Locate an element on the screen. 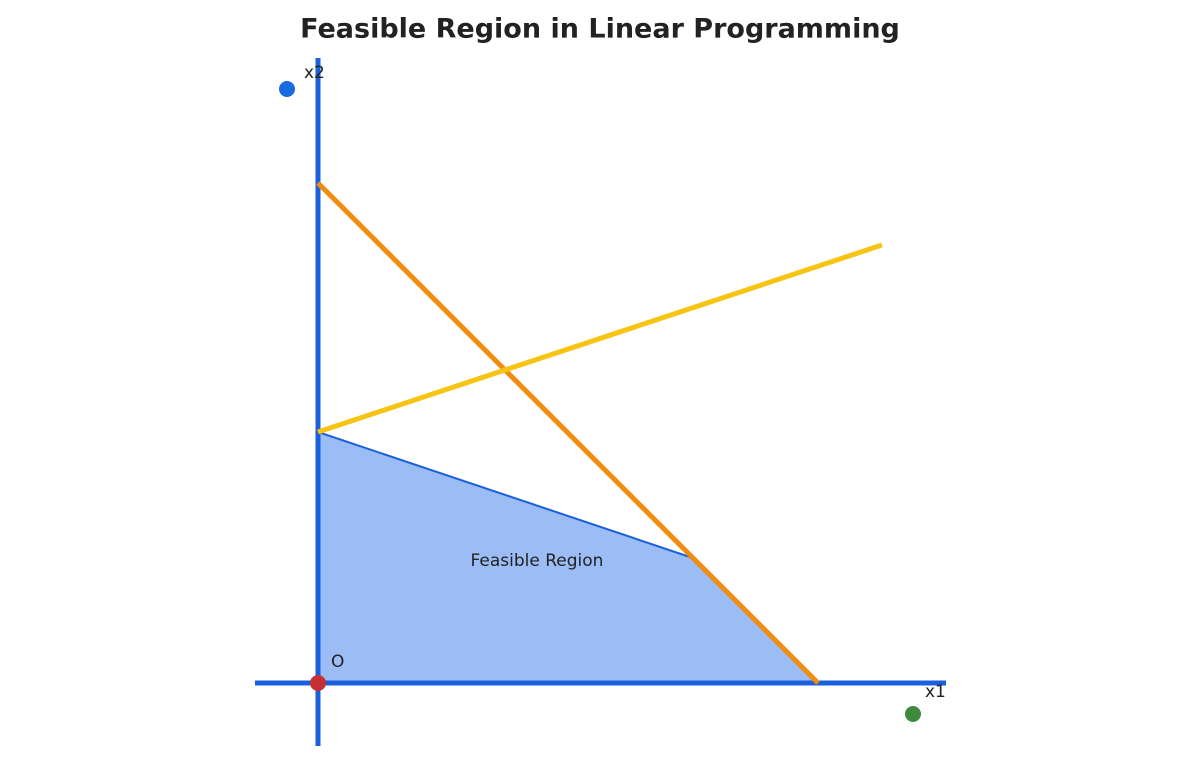  origin-point is located at coordinates (318, 683).